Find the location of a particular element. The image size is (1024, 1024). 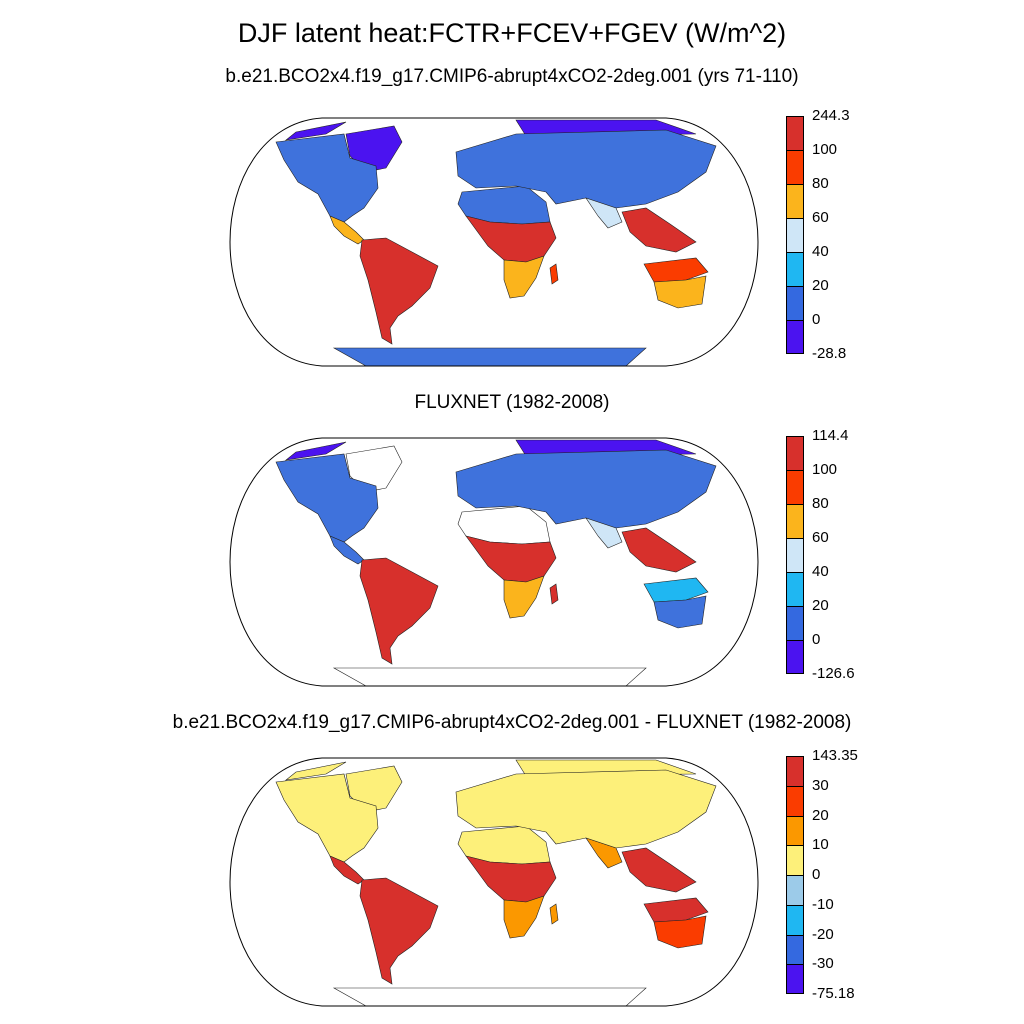

colorbar-label: 244.3 is located at coordinates (831, 115).